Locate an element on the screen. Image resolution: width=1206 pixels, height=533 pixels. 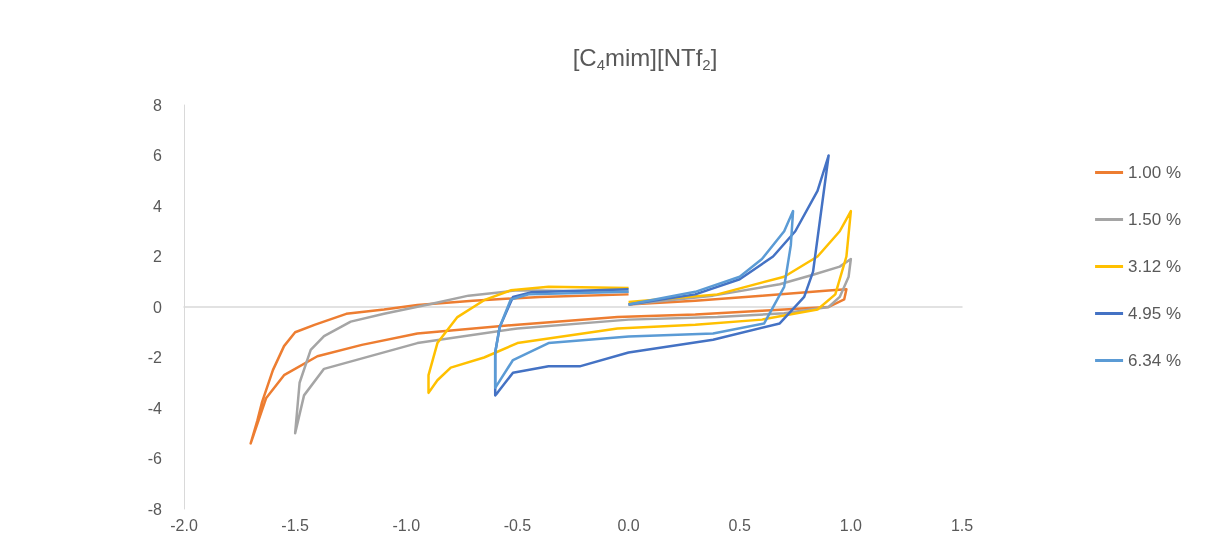
legend-label: 3.12 % is located at coordinates (1155, 266).